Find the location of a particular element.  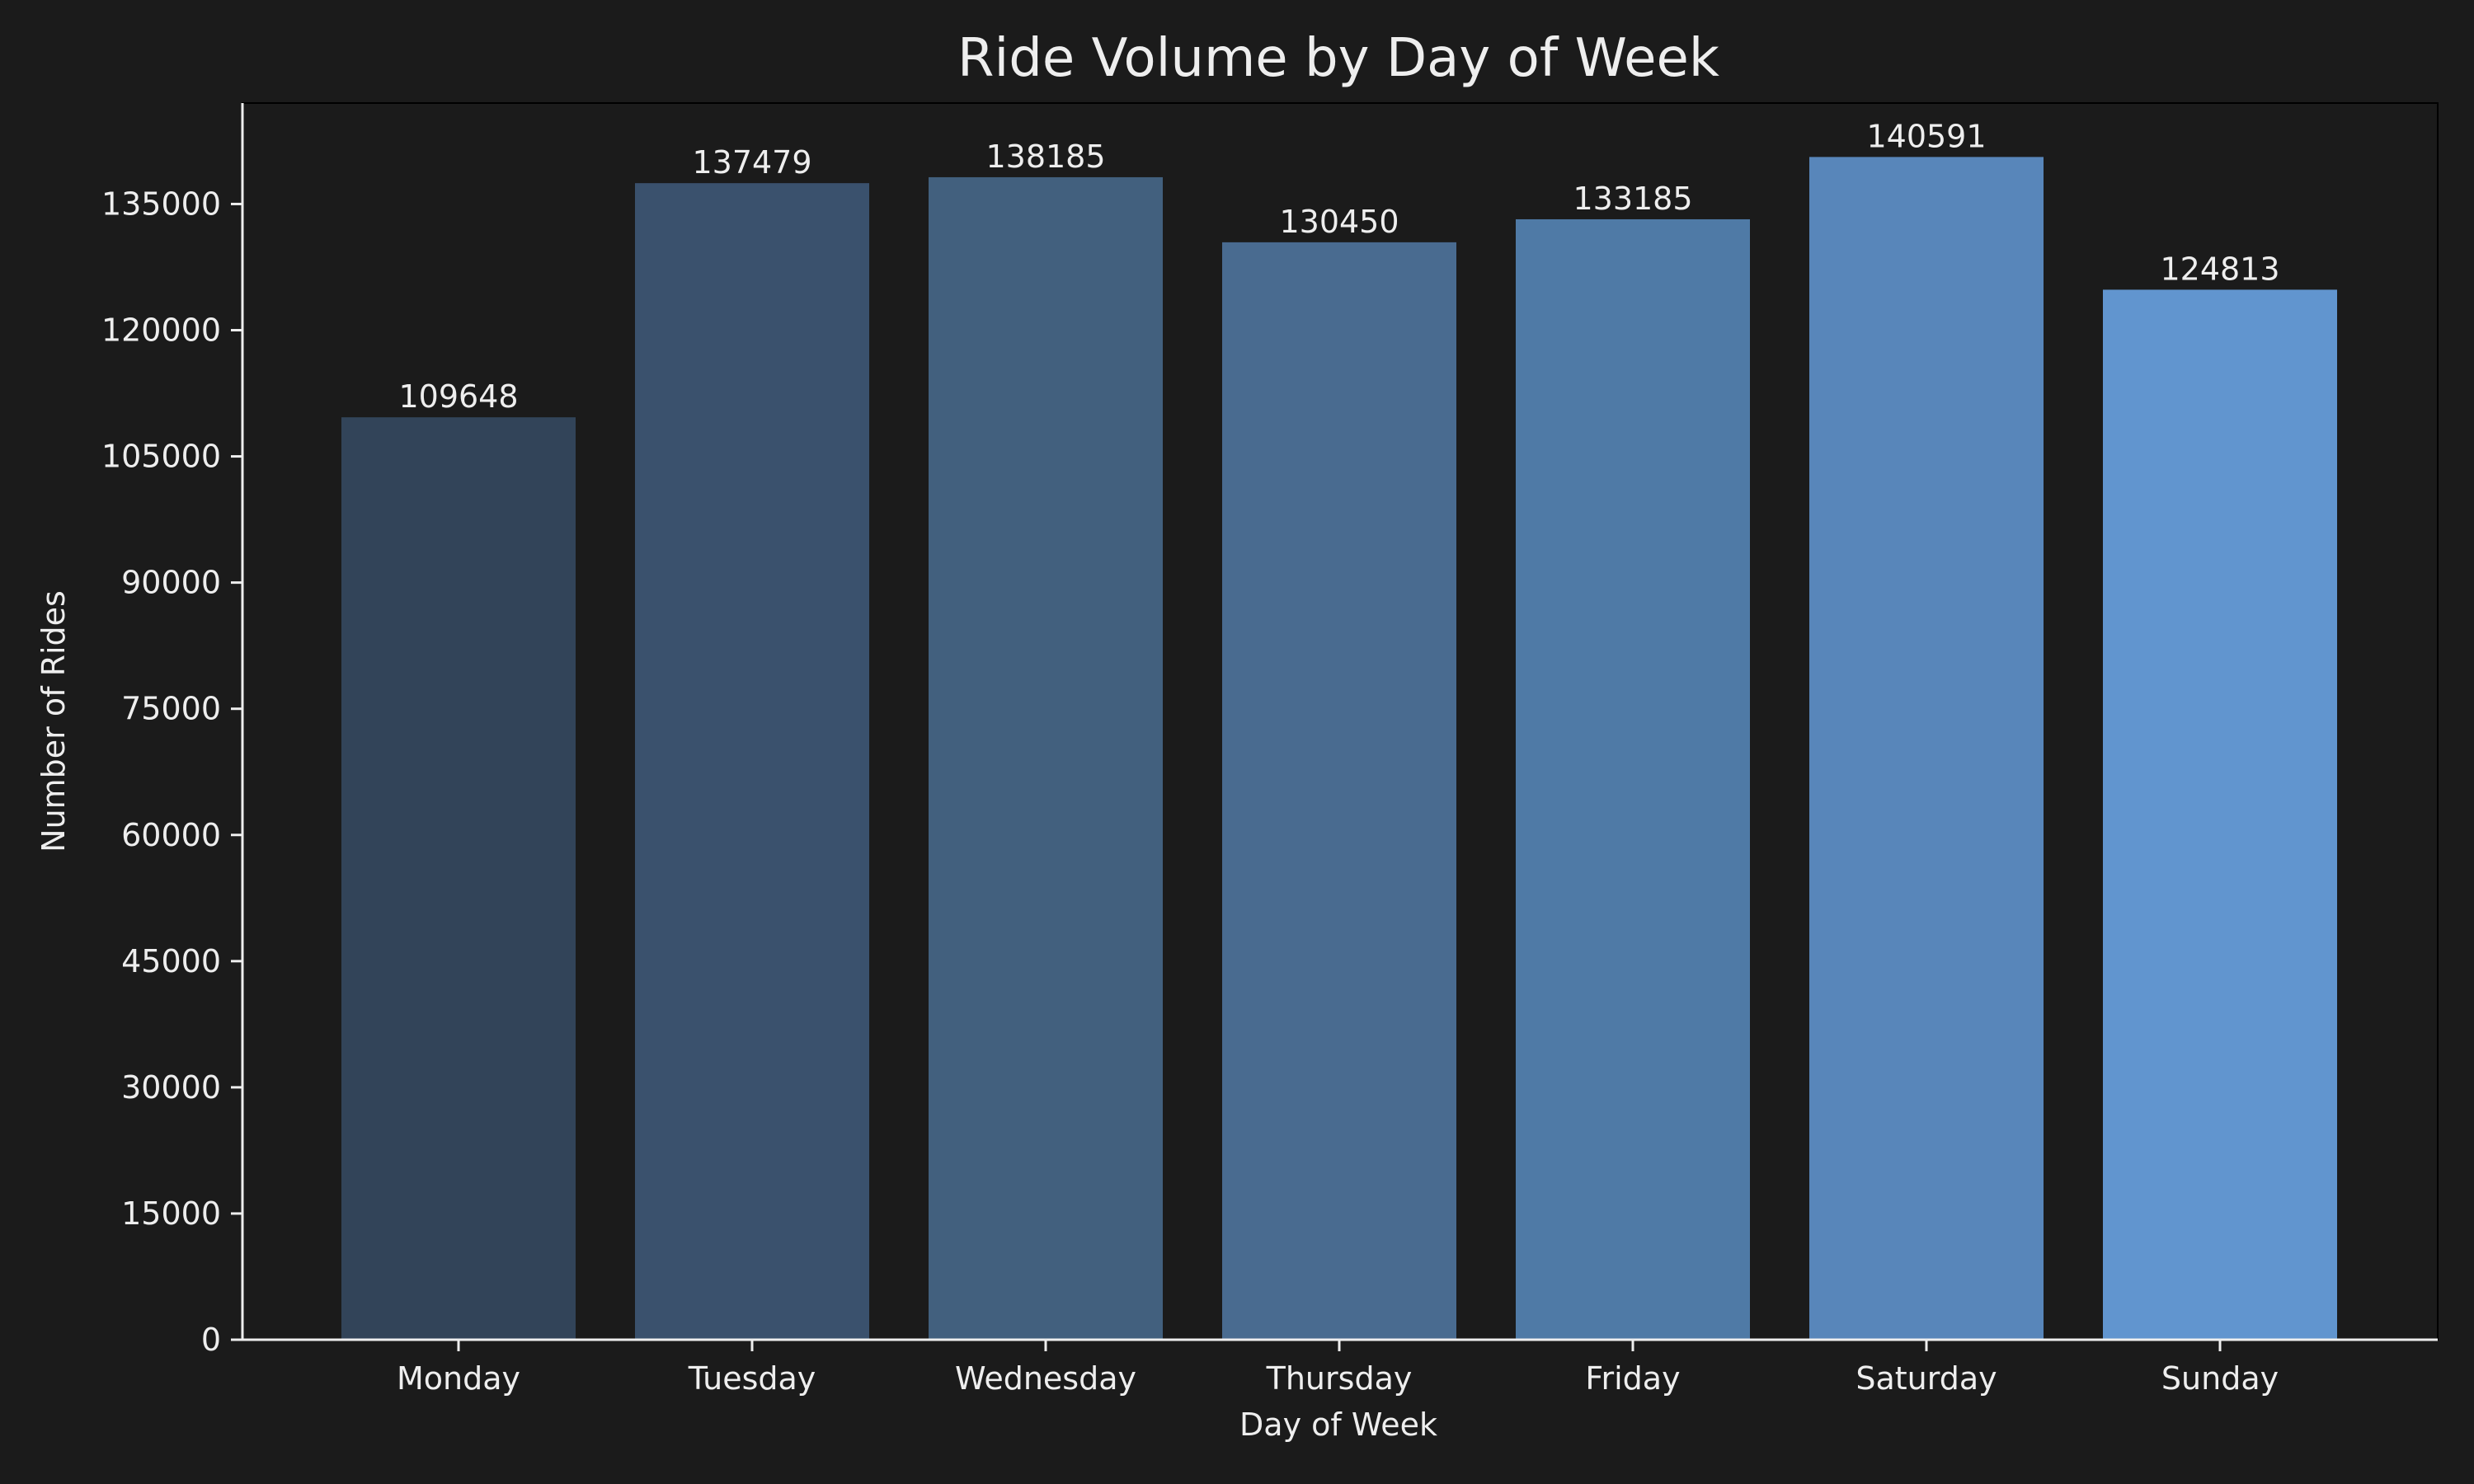

x-tick-label-monday: Monday is located at coordinates (458, 1378).